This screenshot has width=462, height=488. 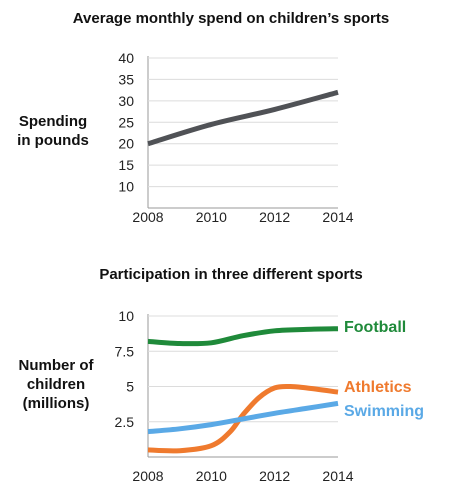 What do you see at coordinates (53, 121) in the screenshot?
I see `chart-1-y-axis-label-line: Spending` at bounding box center [53, 121].